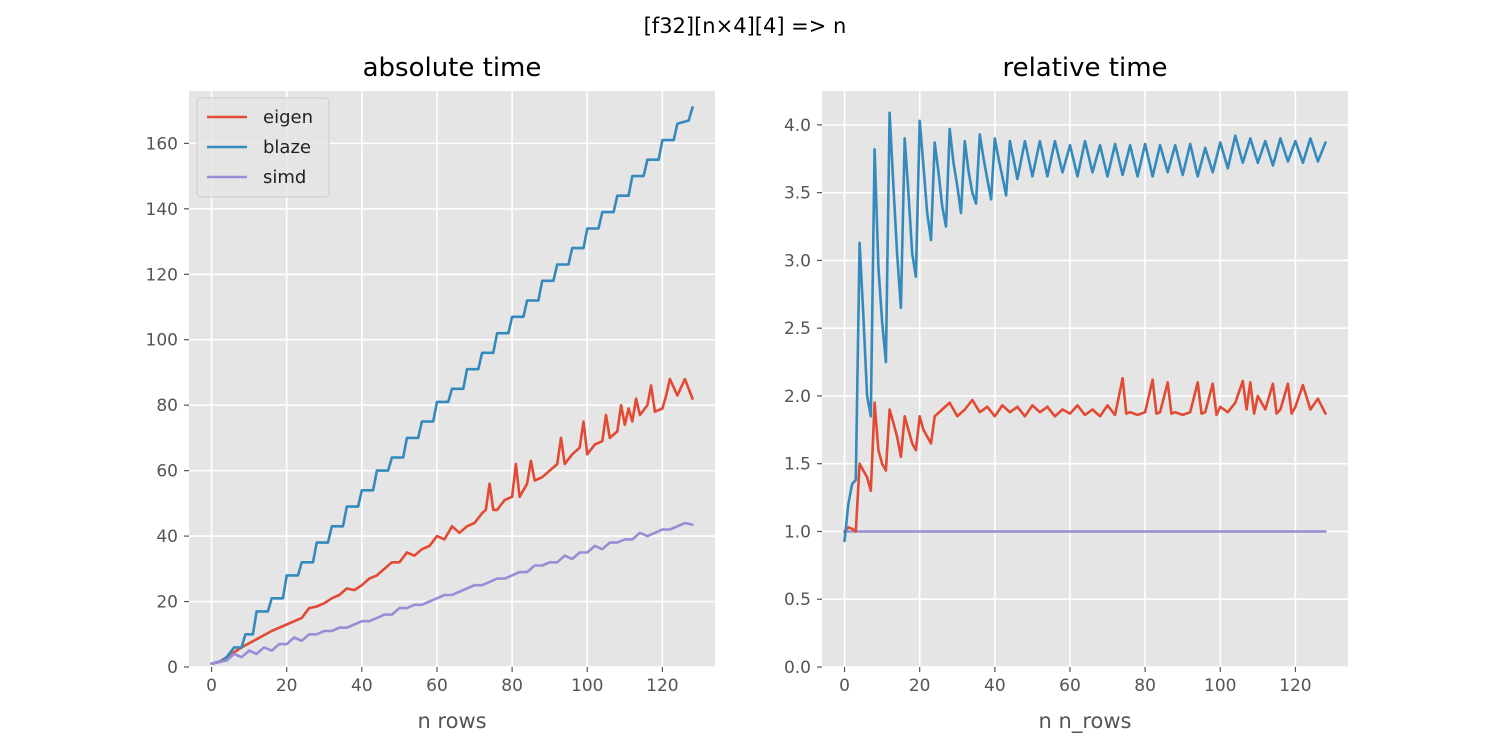 This screenshot has width=1500, height=750. I want to click on y-tick-label-absolute: 120, so click(162, 275).